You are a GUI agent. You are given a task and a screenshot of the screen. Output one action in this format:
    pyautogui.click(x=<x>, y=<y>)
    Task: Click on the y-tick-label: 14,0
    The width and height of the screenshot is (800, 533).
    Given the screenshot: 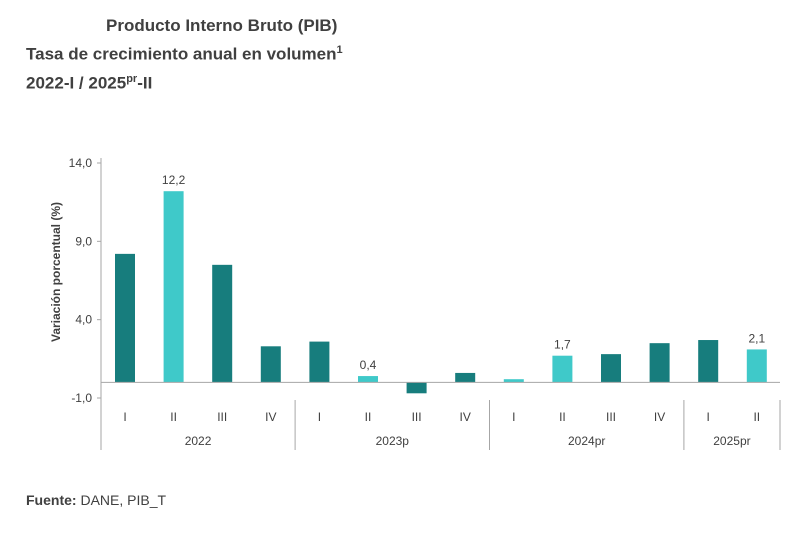 What is the action you would take?
    pyautogui.click(x=81, y=163)
    